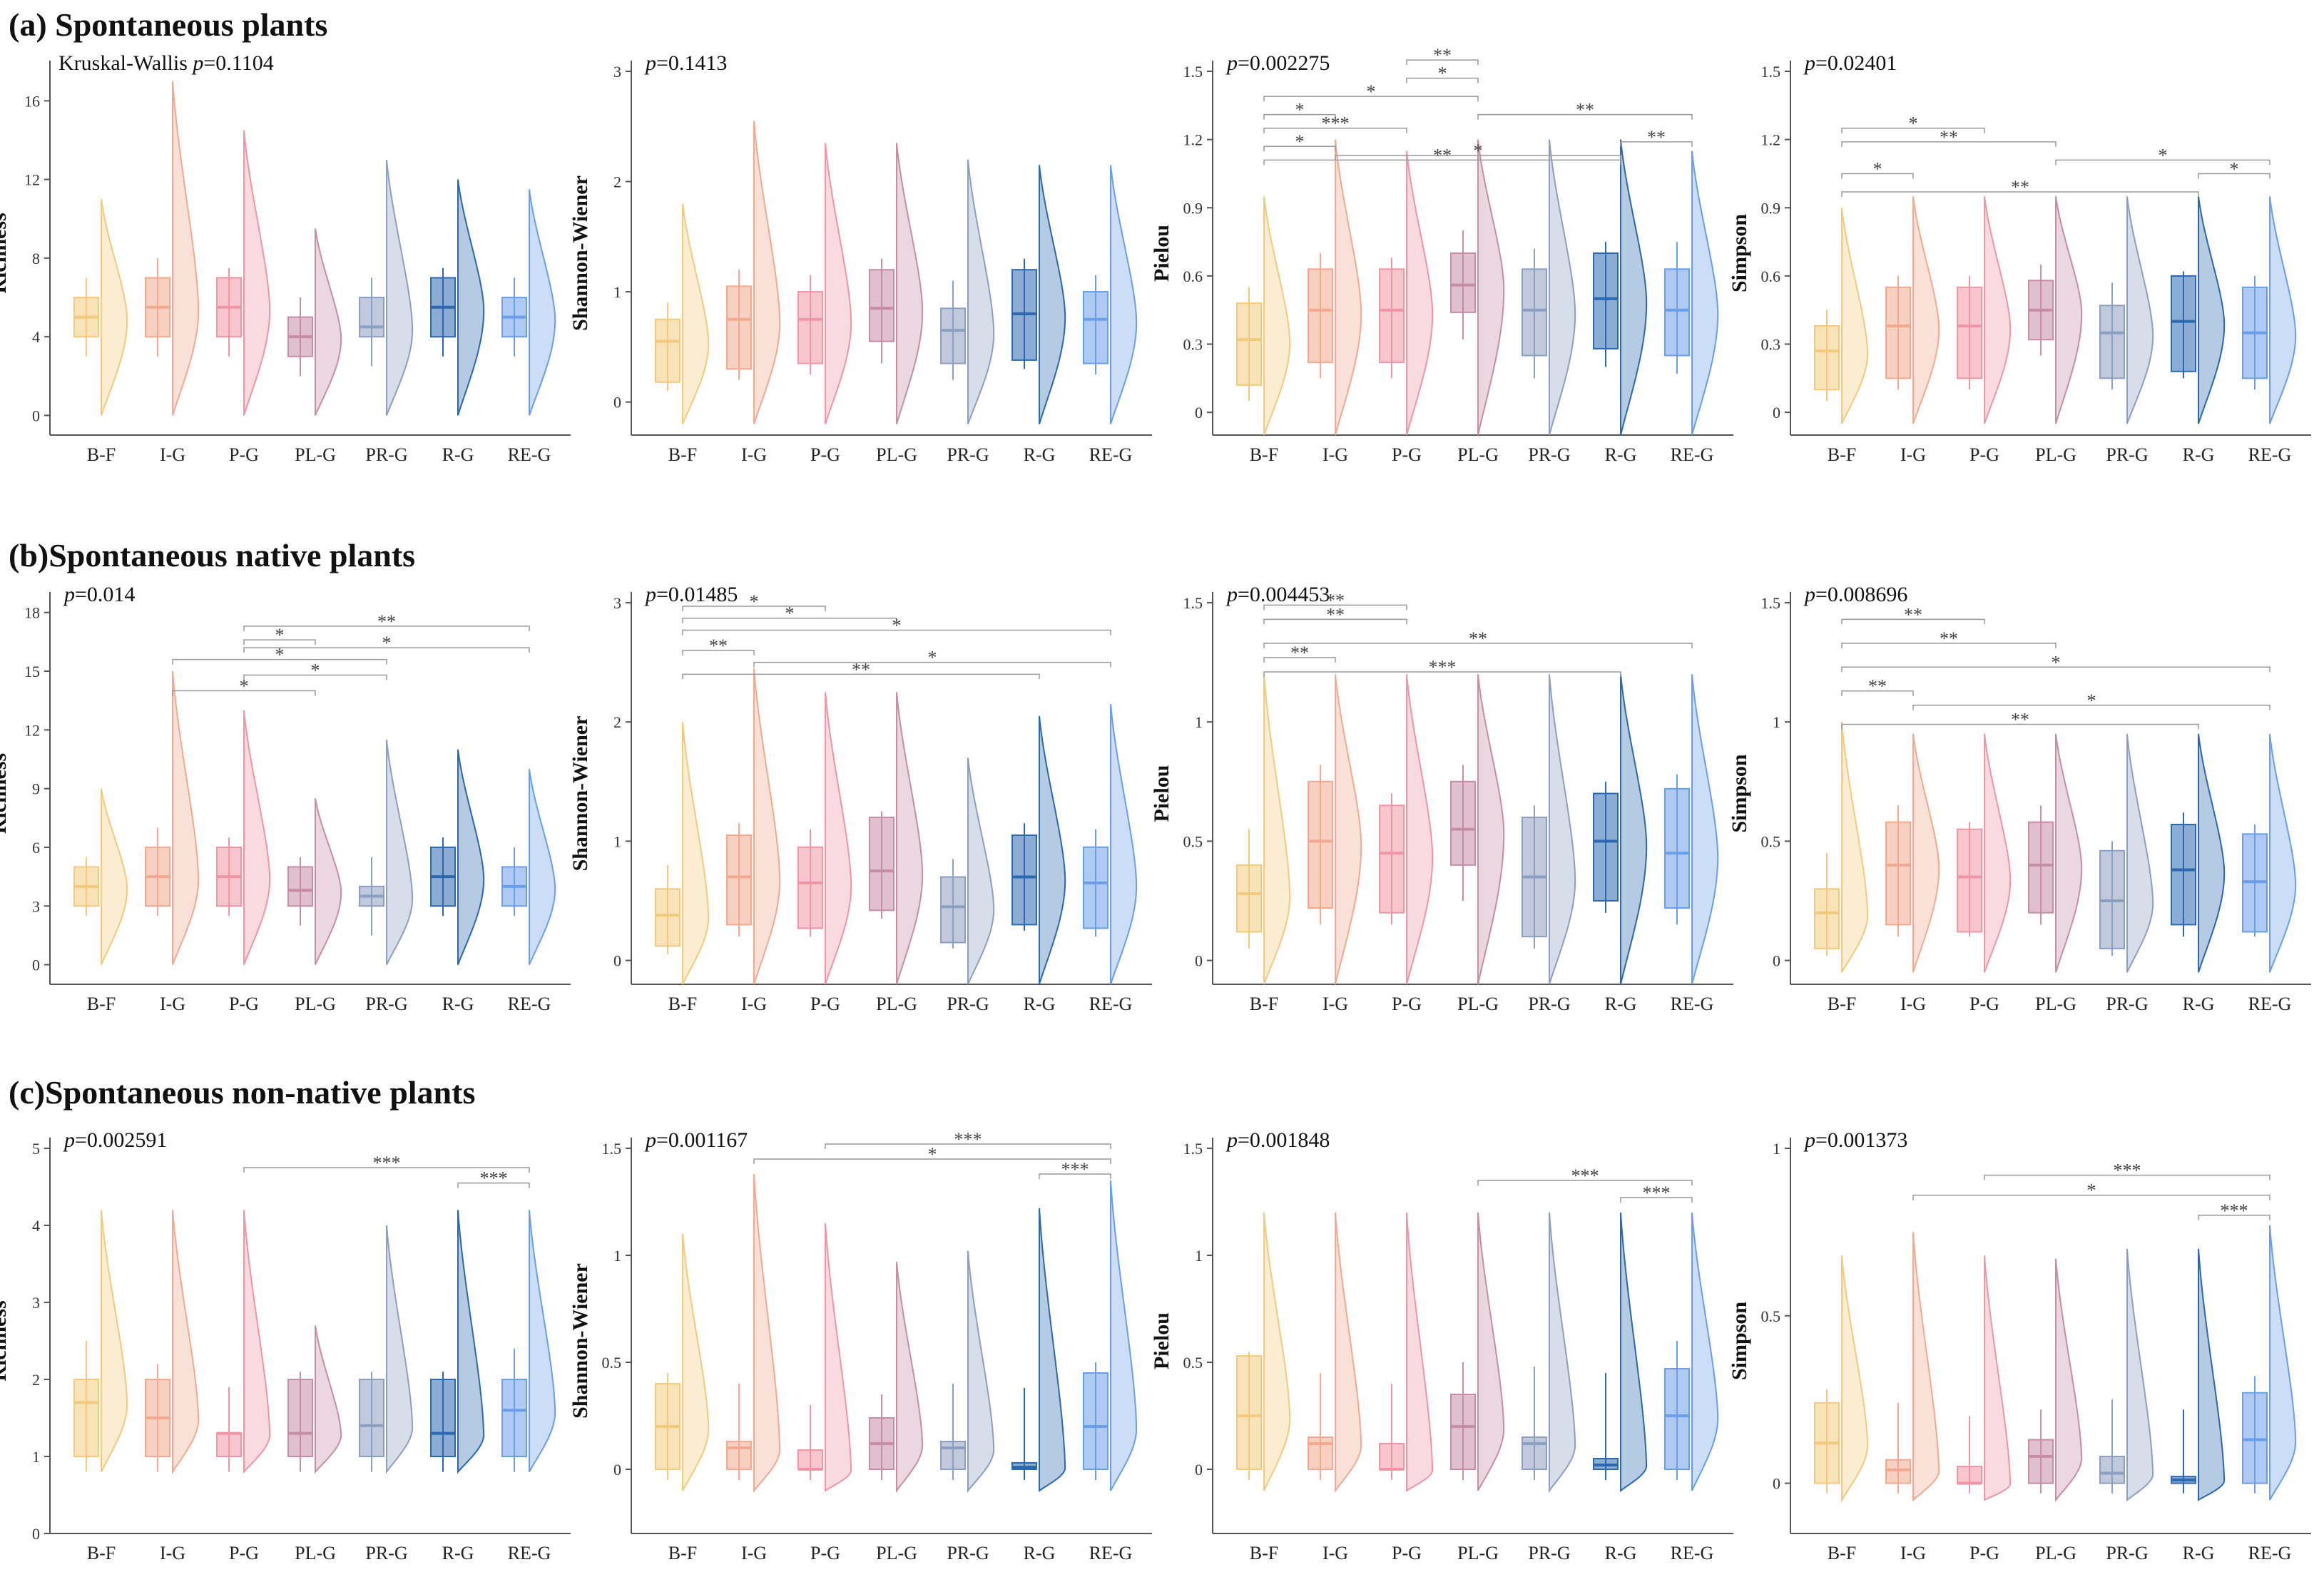 Image resolution: width=2324 pixels, height=1577 pixels. Describe the element at coordinates (115, 1140) in the screenshot. I see `p-value-label: p=0.002591` at that location.